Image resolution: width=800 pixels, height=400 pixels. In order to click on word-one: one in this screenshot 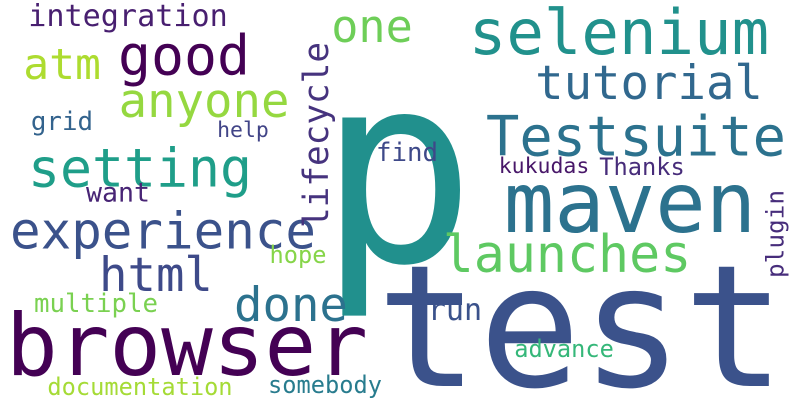, I will do `click(372, 26)`.